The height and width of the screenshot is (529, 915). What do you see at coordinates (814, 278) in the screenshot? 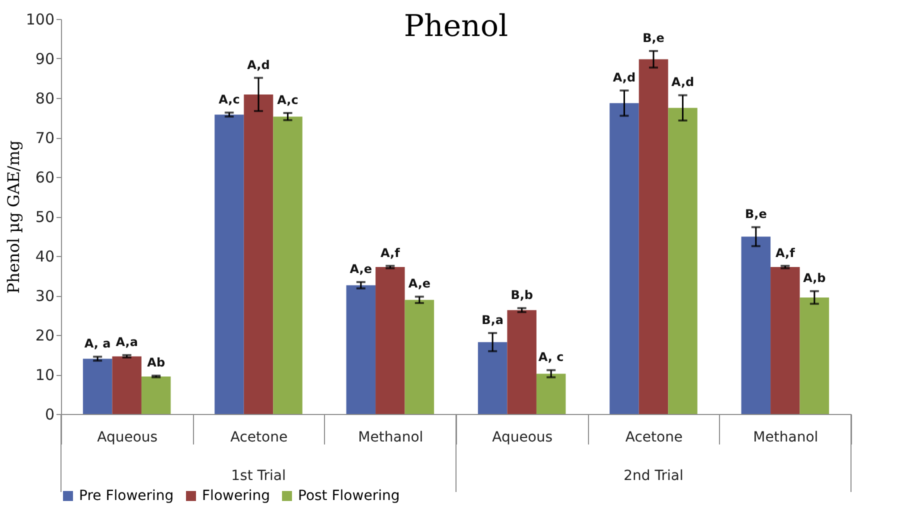
I see `data-label: A,b` at bounding box center [814, 278].